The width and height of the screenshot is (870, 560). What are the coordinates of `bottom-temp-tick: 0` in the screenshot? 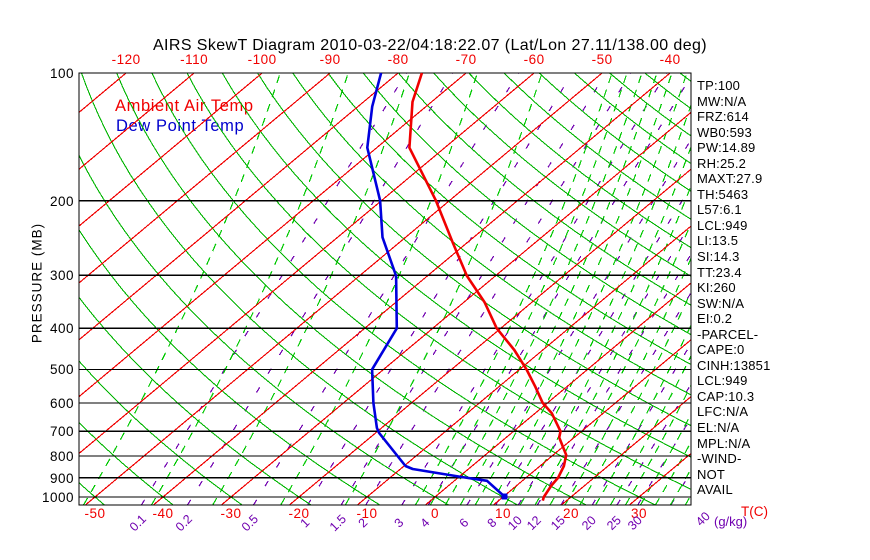 It's located at (435, 513).